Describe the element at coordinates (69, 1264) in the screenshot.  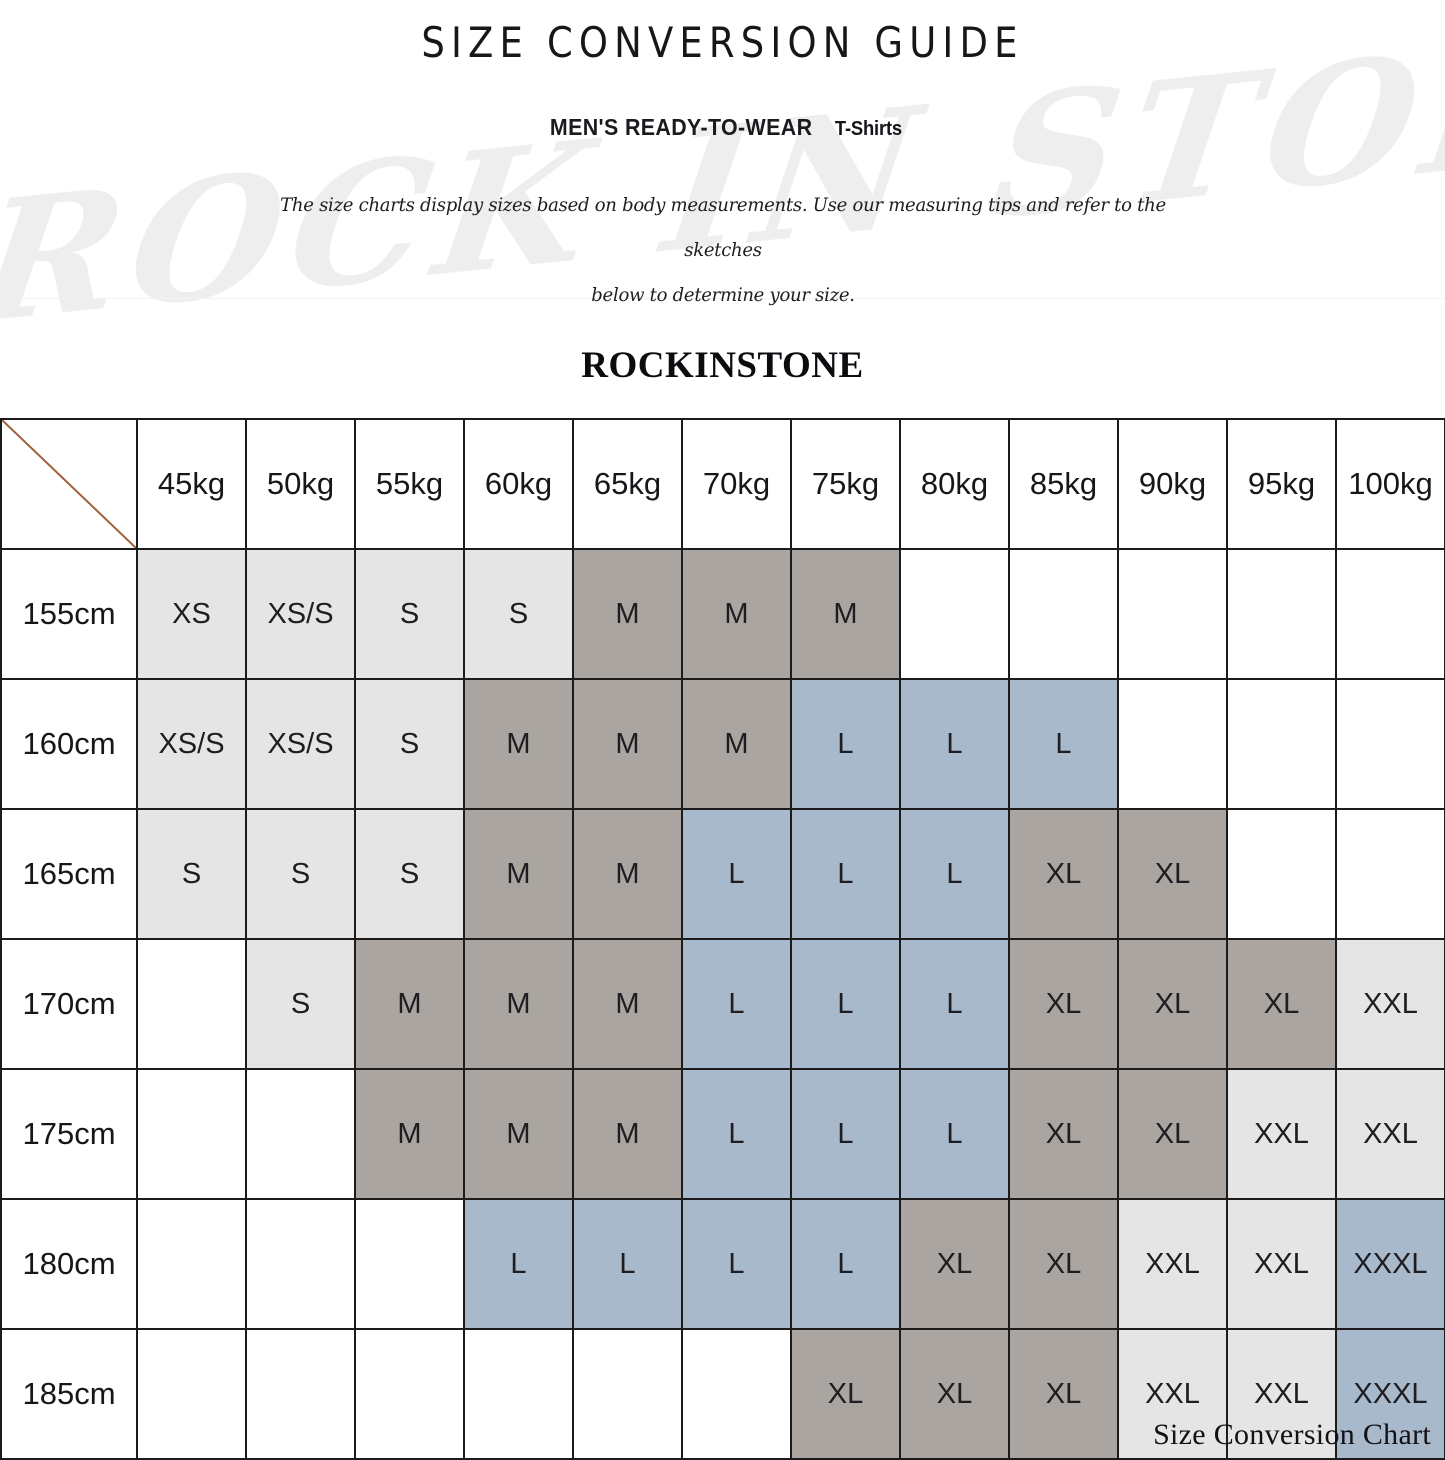
I see `row-header-height: 180cm` at that location.